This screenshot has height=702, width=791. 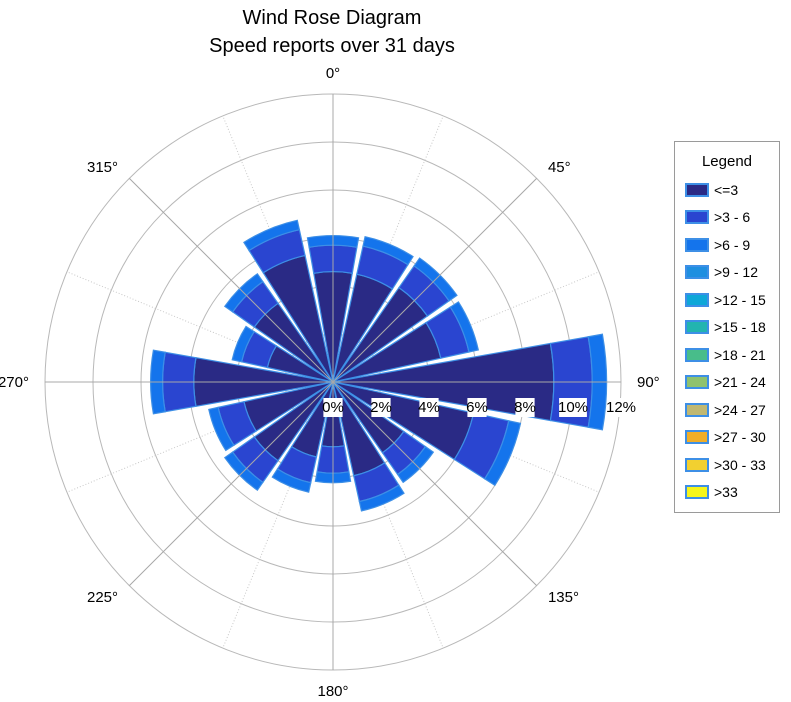 I want to click on legend-item: >3 - 6, so click(x=727, y=218).